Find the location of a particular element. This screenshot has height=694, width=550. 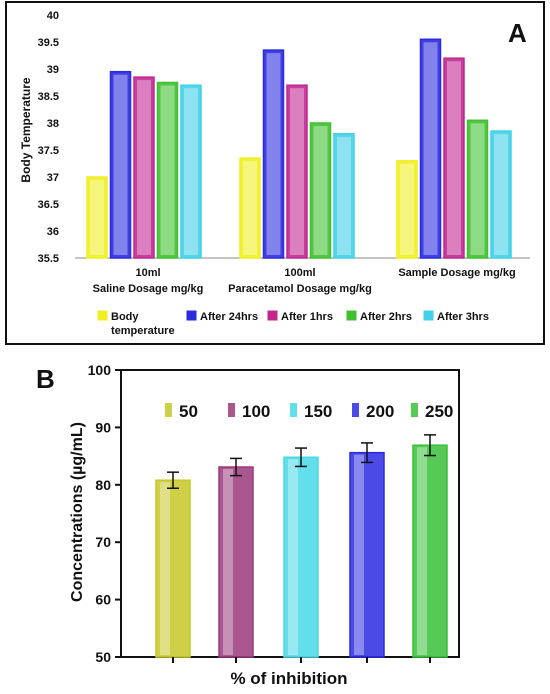

panel-a-legend-label-3: After 2hrs is located at coordinates (386, 317).